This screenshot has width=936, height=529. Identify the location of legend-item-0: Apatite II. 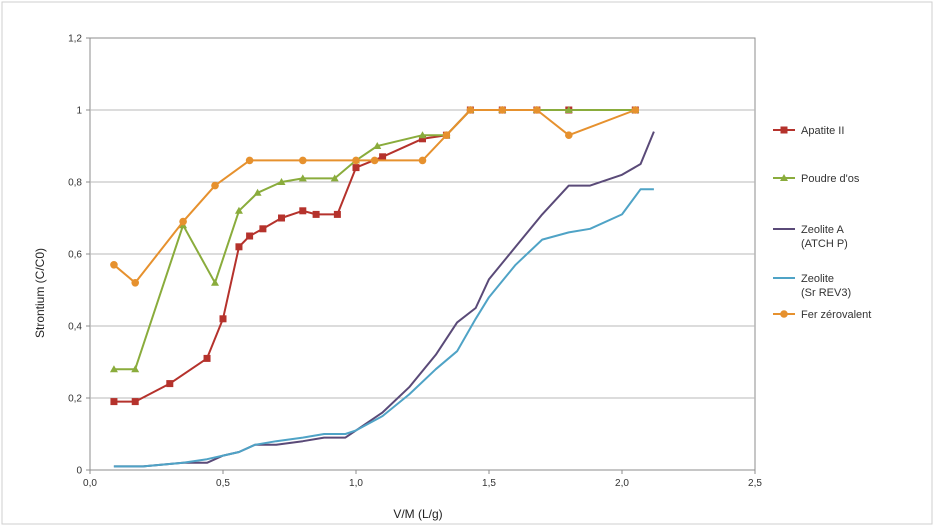
(808, 131).